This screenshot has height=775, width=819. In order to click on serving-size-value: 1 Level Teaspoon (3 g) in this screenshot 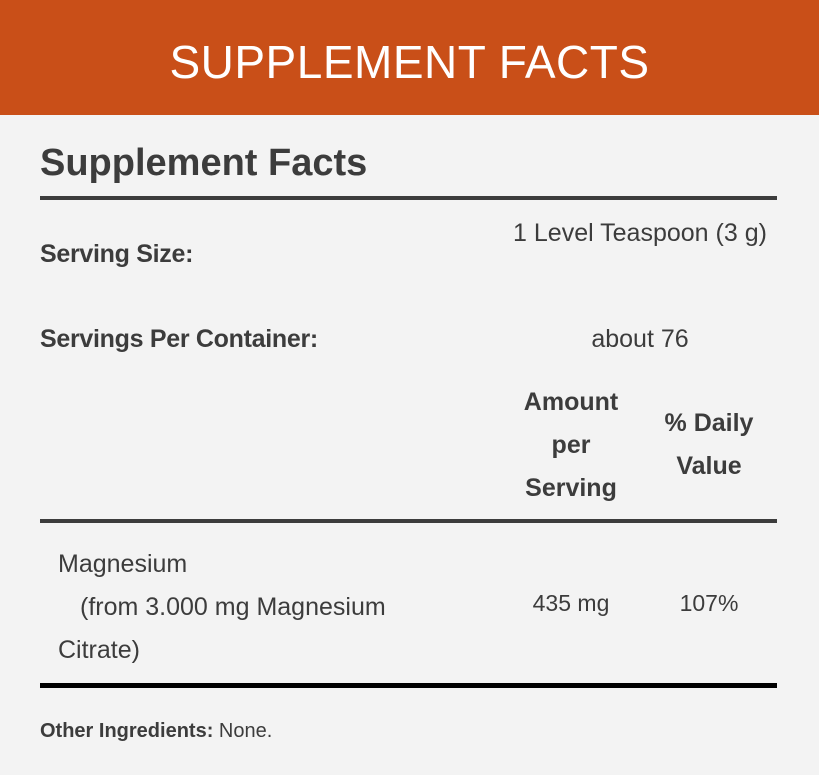, I will do `click(640, 233)`.